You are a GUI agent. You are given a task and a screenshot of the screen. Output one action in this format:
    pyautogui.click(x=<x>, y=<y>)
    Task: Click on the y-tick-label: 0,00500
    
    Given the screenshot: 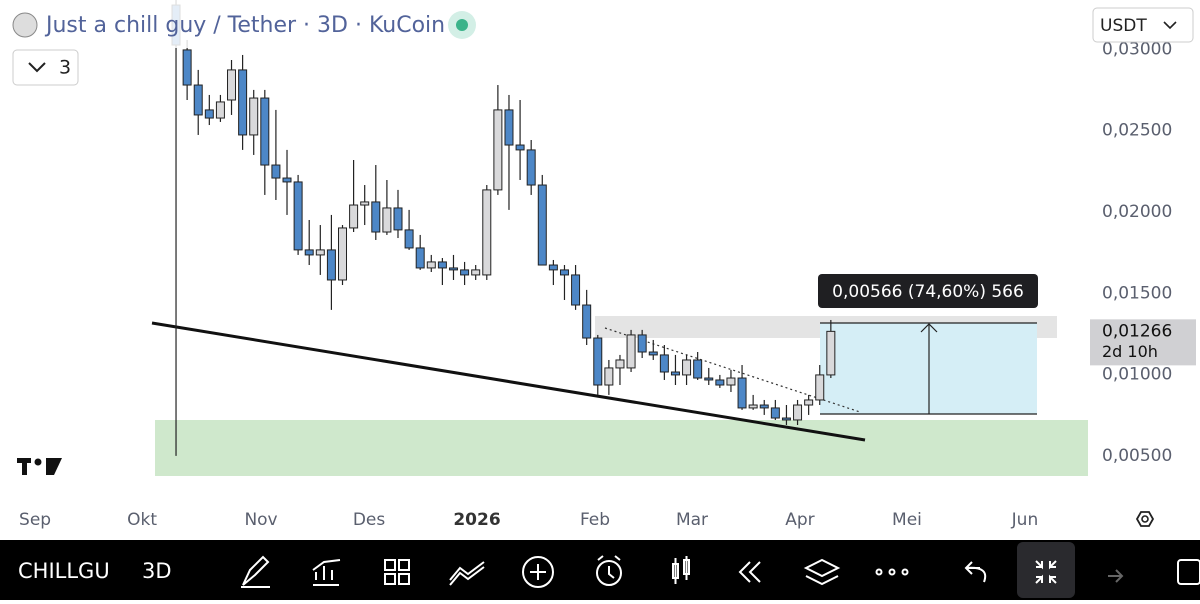 What is the action you would take?
    pyautogui.click(x=1137, y=456)
    